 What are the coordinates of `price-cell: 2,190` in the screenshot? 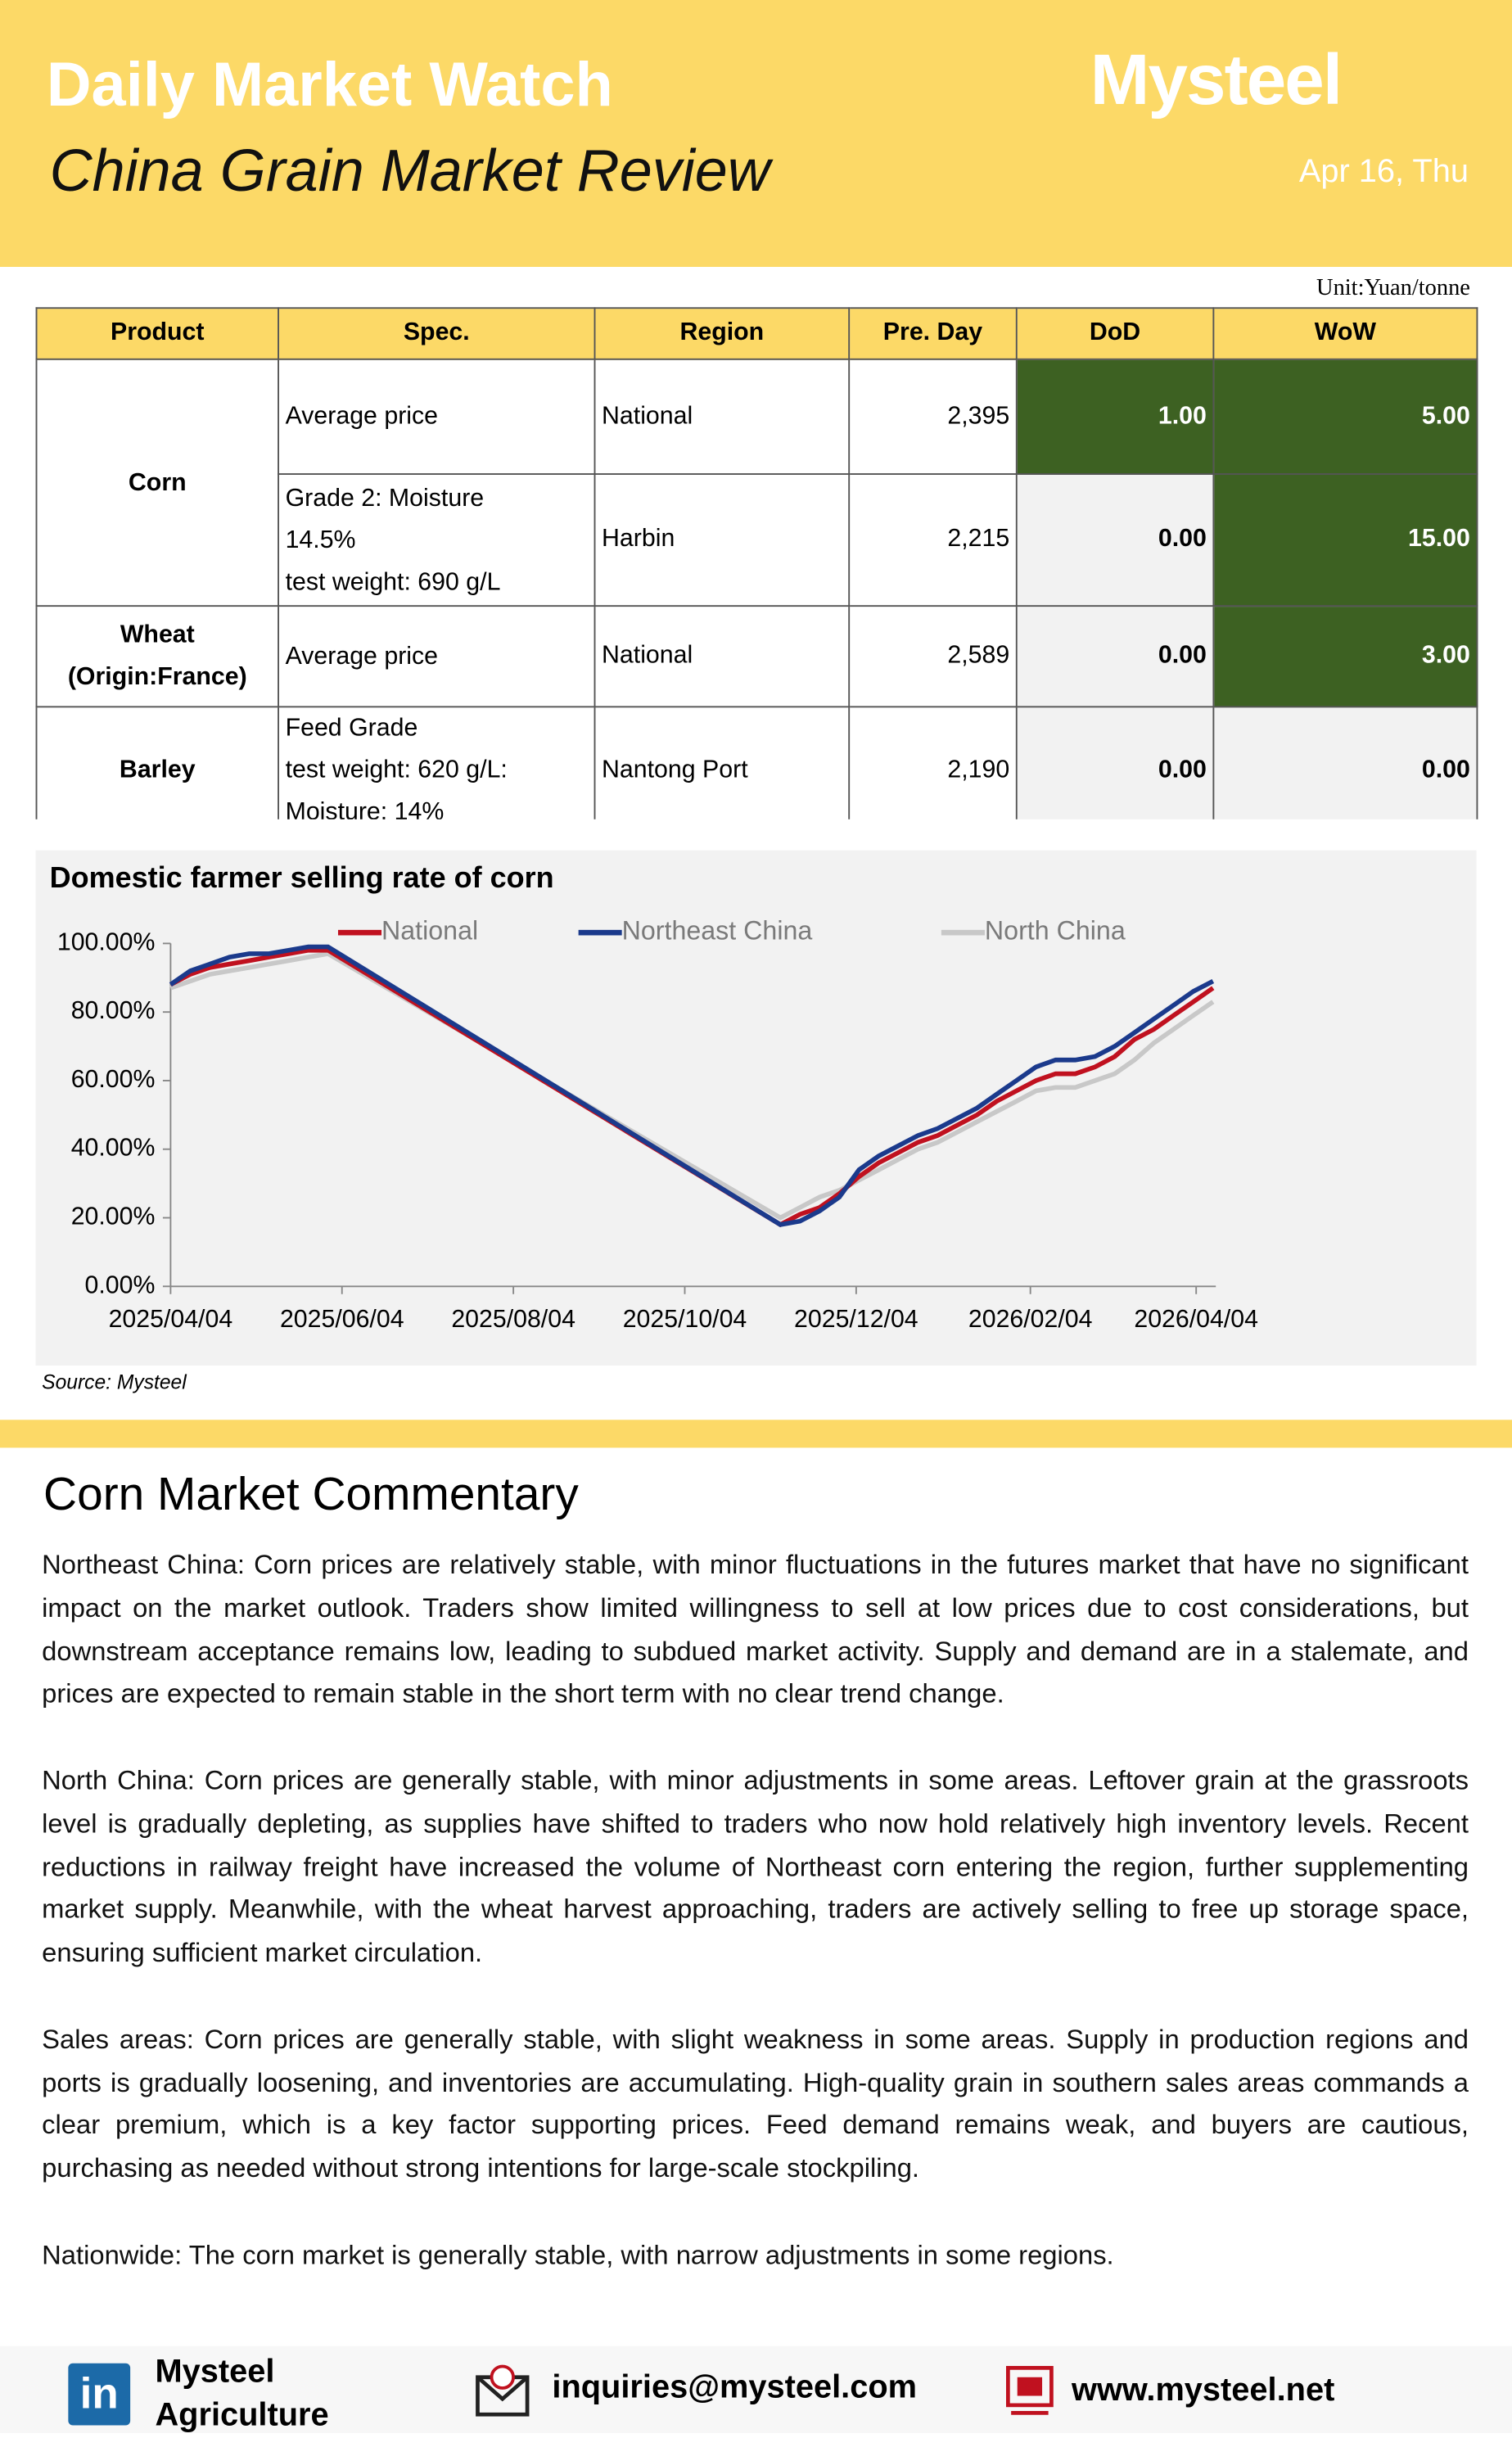 It's located at (933, 762).